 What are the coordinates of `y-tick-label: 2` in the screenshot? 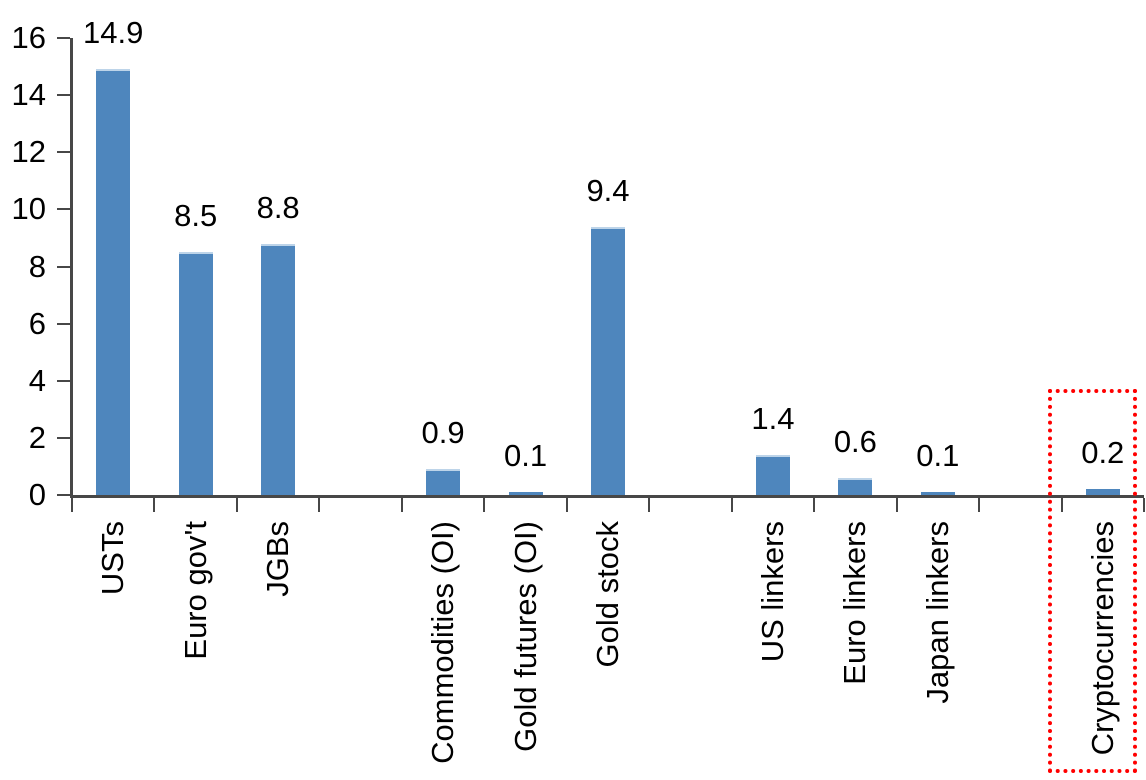 It's located at (37, 437).